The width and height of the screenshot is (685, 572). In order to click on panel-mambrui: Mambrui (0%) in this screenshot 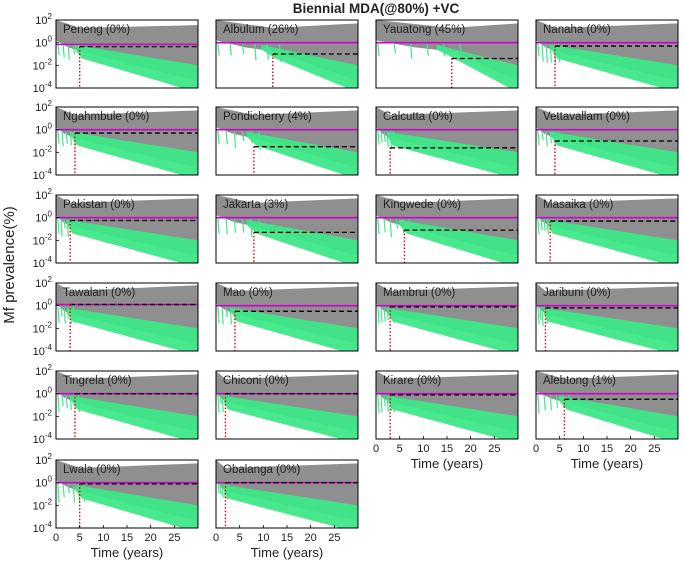, I will do `click(447, 317)`.